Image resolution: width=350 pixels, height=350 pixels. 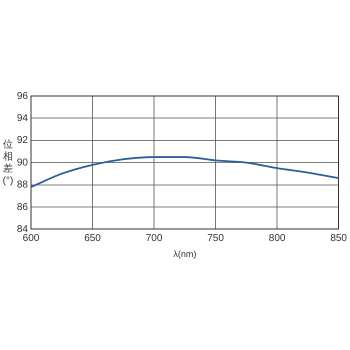 I want to click on line-series, so click(x=185, y=172).